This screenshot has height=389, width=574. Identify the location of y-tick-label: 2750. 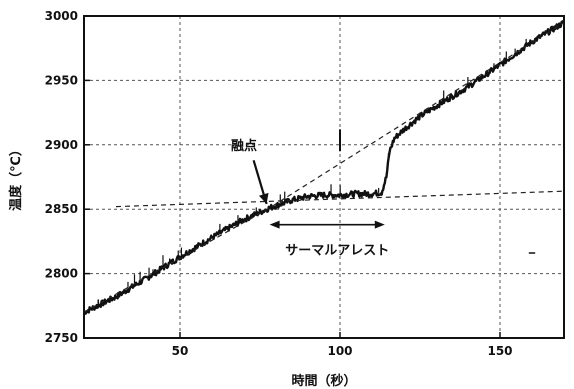
(61, 338).